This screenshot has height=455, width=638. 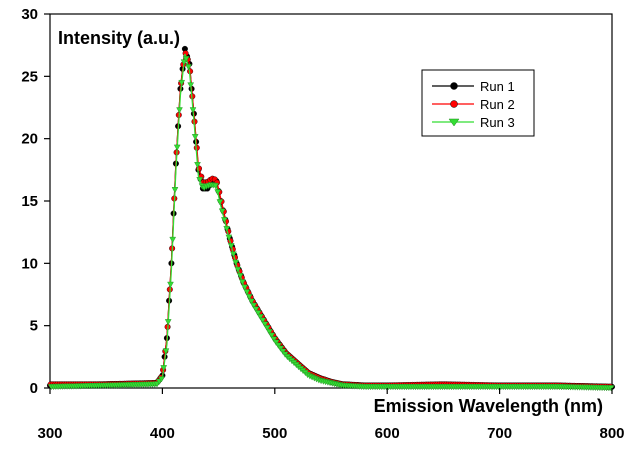 I want to click on y-tick-label: 10, so click(x=29, y=263).